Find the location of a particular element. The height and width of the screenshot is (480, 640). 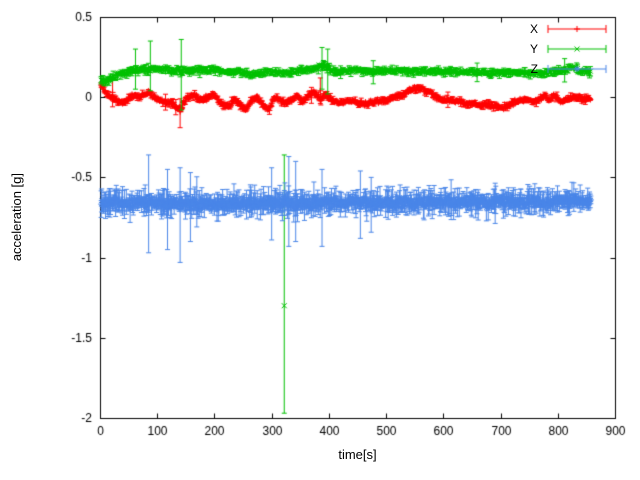

y-axis-label-wrap: acceleration [g] is located at coordinates (16, 217).